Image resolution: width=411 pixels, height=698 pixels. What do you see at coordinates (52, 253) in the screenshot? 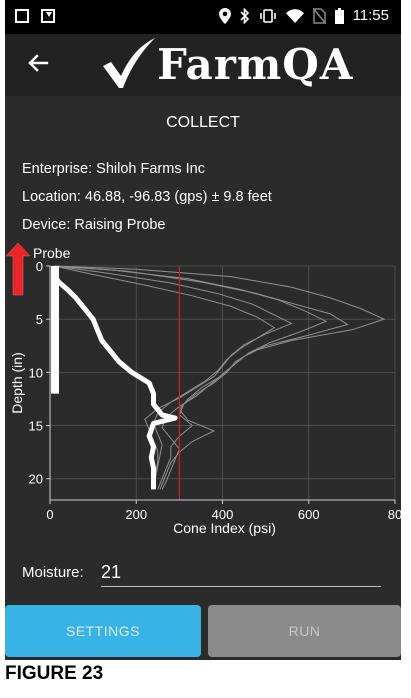
I see `probe-label: Probe` at bounding box center [52, 253].